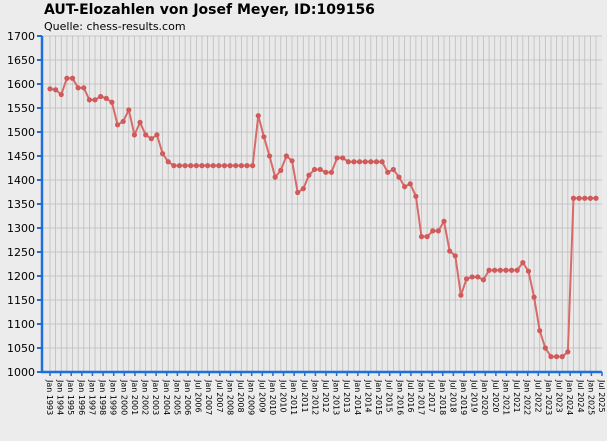  What do you see at coordinates (399, 397) in the screenshot?
I see `x-tick-label: Jan 2016` at bounding box center [399, 397].